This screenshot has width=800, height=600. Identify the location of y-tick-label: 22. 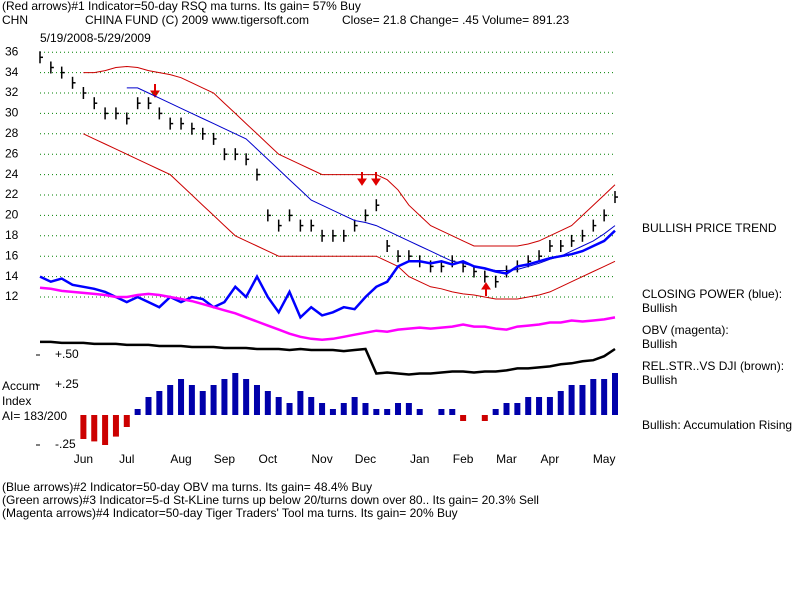
(12, 194).